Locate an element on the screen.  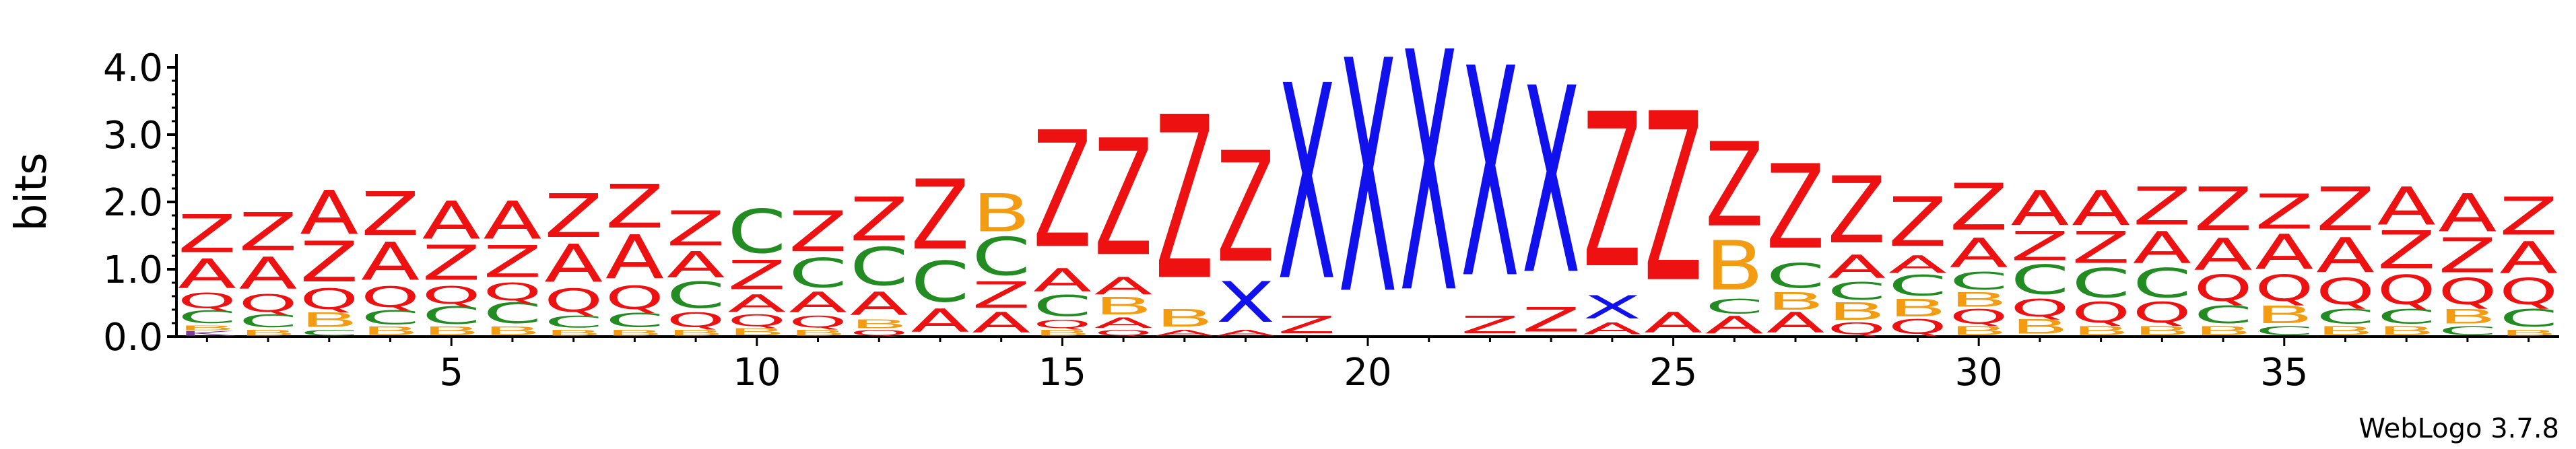
x-tick-label: 15 is located at coordinates (1062, 372).